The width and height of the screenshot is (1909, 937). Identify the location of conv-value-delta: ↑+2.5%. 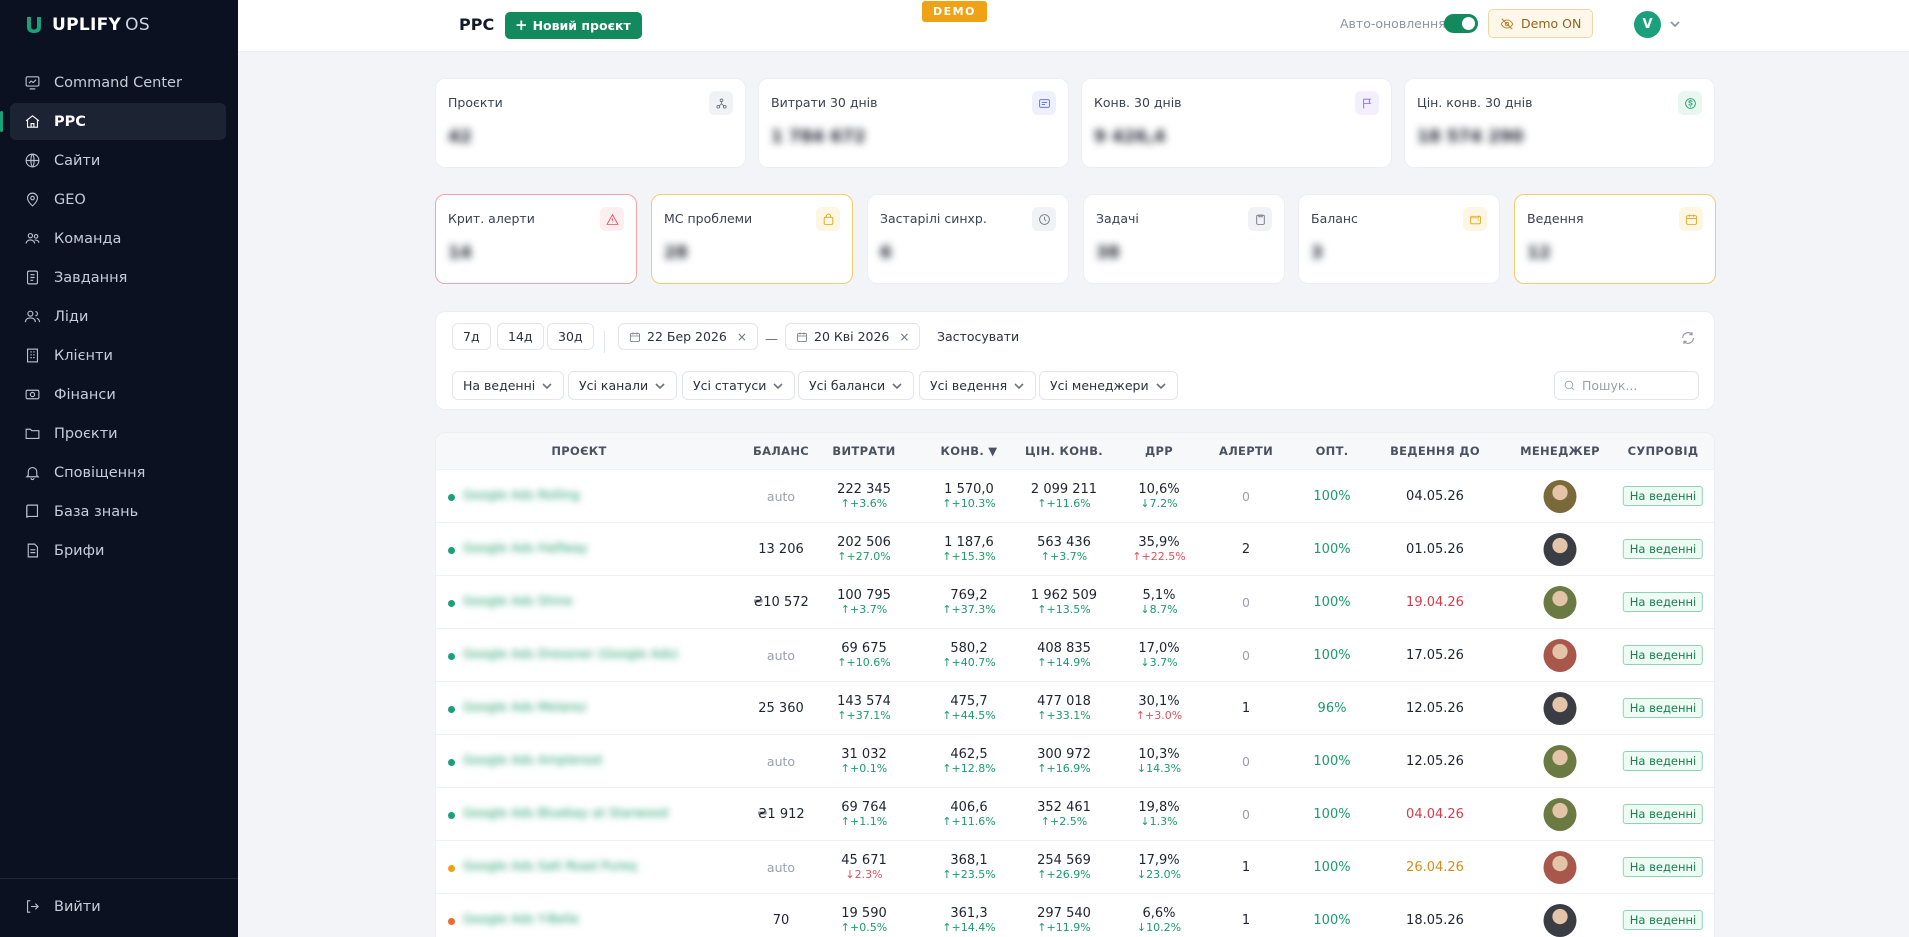
(1064, 821).